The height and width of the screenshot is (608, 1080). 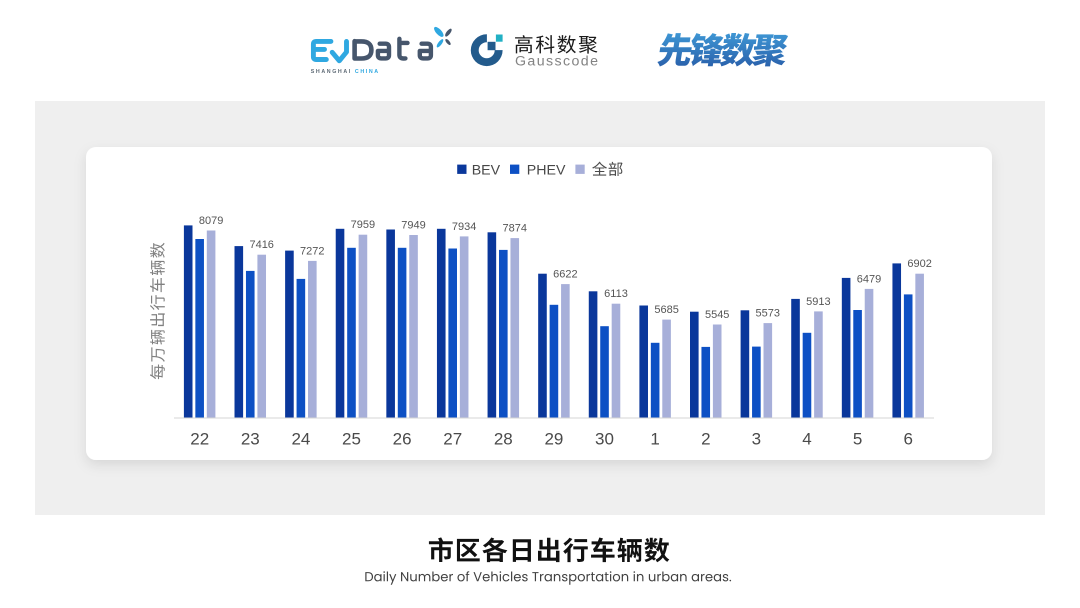 What do you see at coordinates (557, 62) in the screenshot?
I see `svg-text: Gausscode` at bounding box center [557, 62].